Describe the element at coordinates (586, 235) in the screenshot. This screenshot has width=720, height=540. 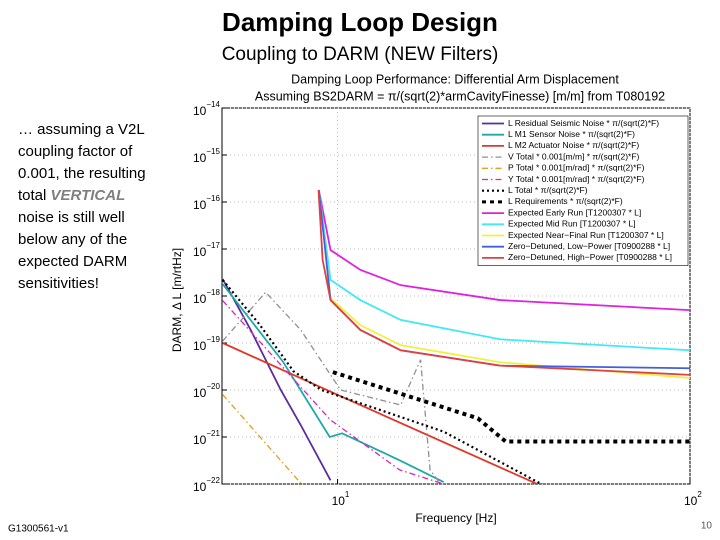
I see `legend-label: Expected Near−Final Run [T1200307 * L]` at that location.